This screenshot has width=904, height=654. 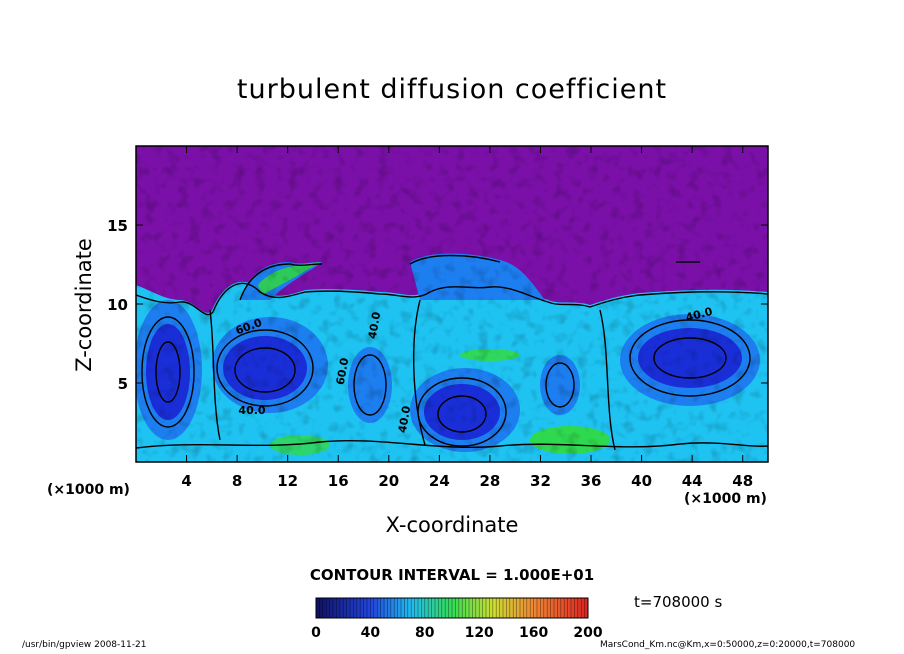 What do you see at coordinates (452, 89) in the screenshot?
I see `chart-title: turbulent diffusion coefficient` at bounding box center [452, 89].